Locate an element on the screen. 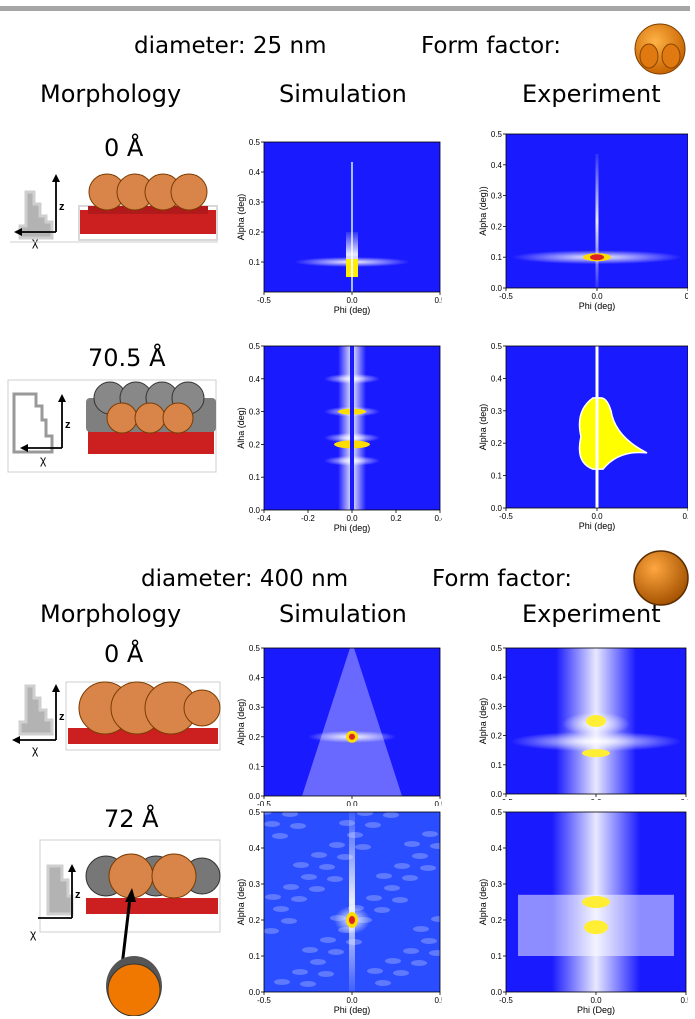 The image size is (695, 1019). x-tick-label: 0.2 is located at coordinates (396, 518).